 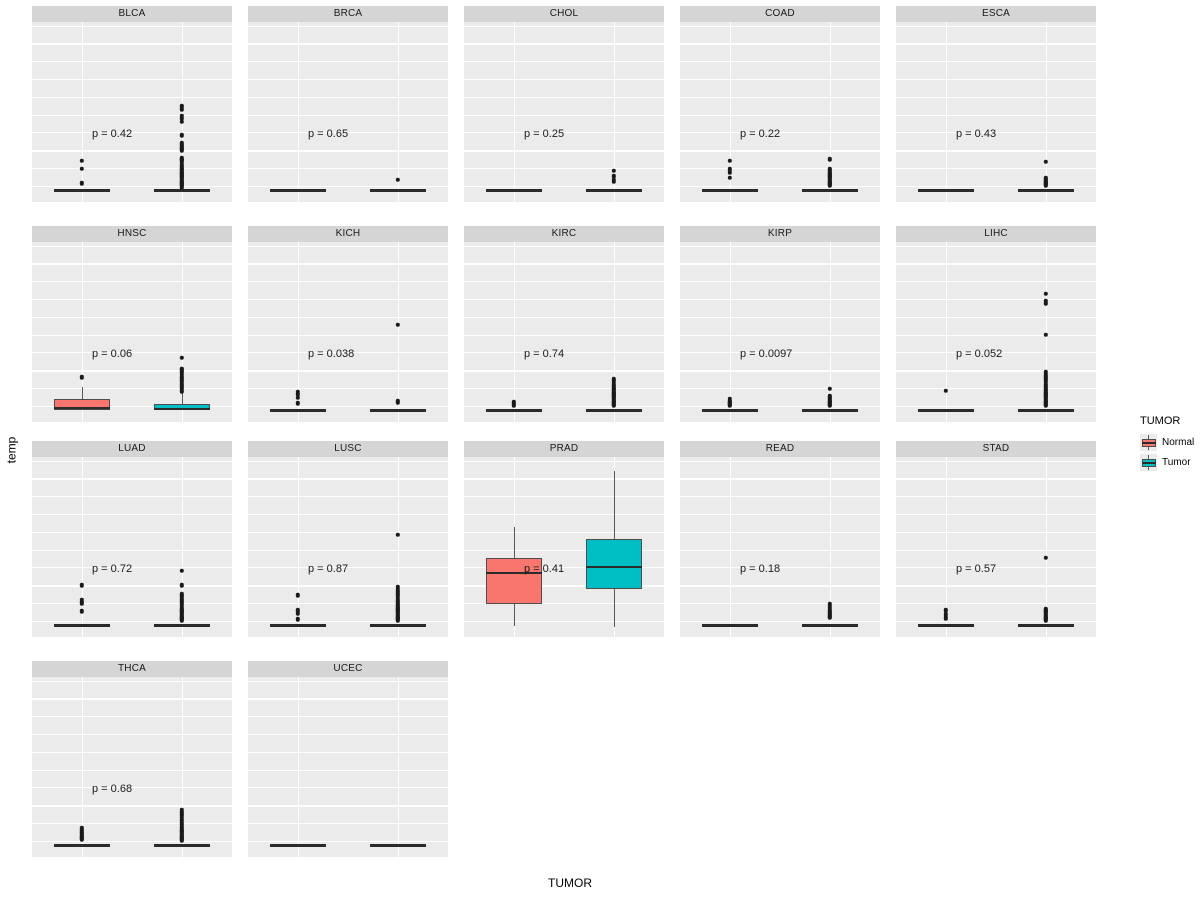 What do you see at coordinates (348, 233) in the screenshot?
I see `facet-strip-label: KICH` at bounding box center [348, 233].